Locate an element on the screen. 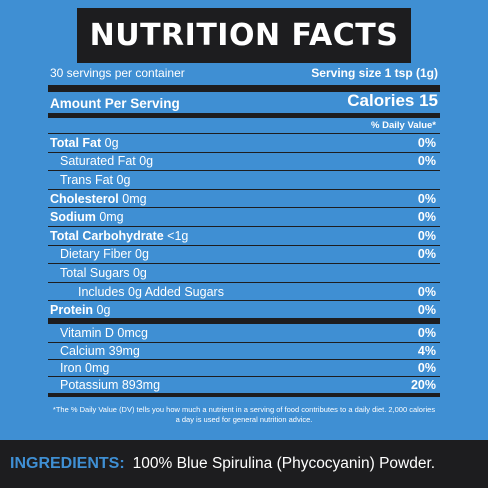 Image resolution: width=488 pixels, height=488 pixels. nutrient-name: Total Carbohydrate is located at coordinates (107, 235).